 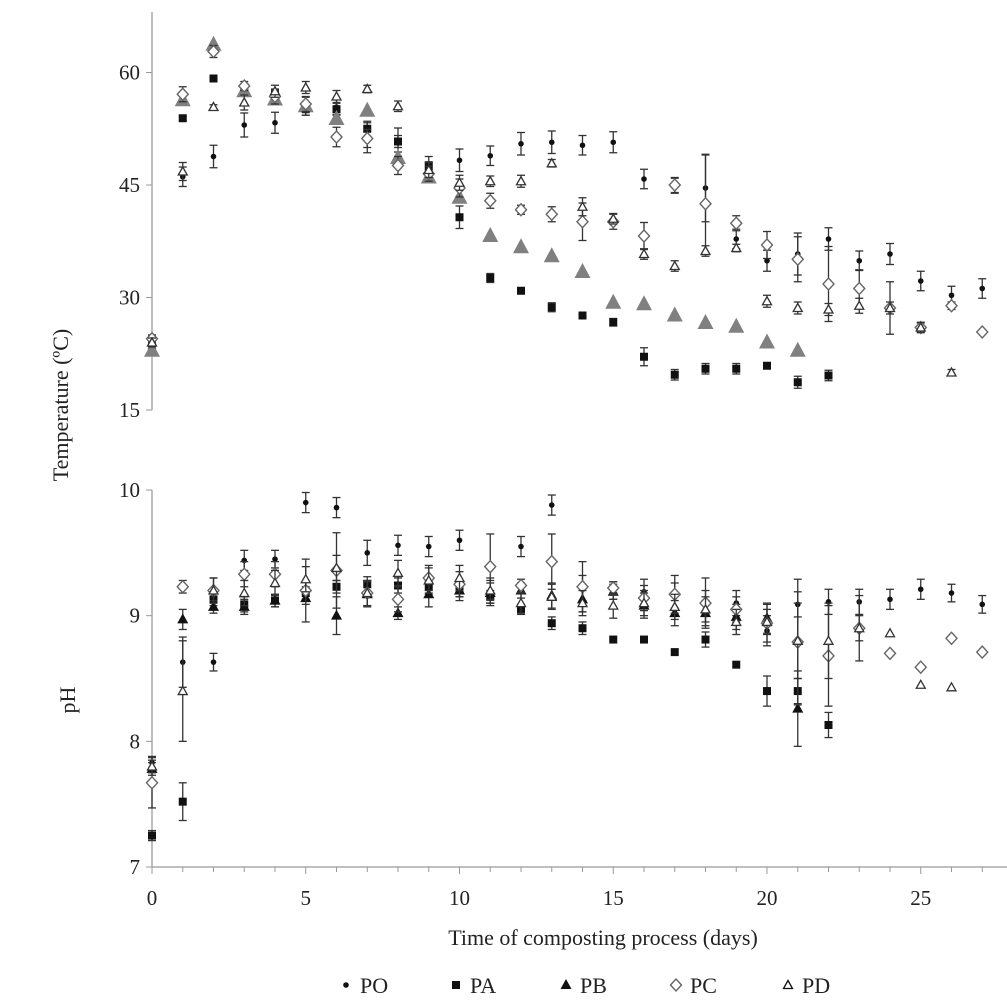 I want to click on temperature-axis-label: Temperature (ºC), so click(x=60, y=405).